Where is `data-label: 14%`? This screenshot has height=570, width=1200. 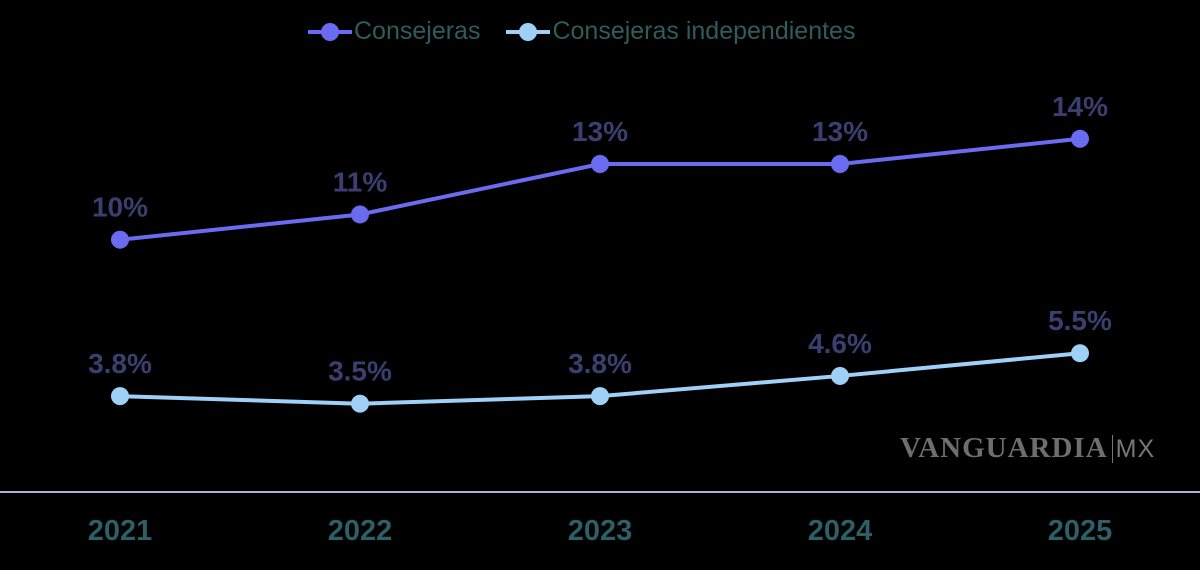
data-label: 14% is located at coordinates (1080, 106).